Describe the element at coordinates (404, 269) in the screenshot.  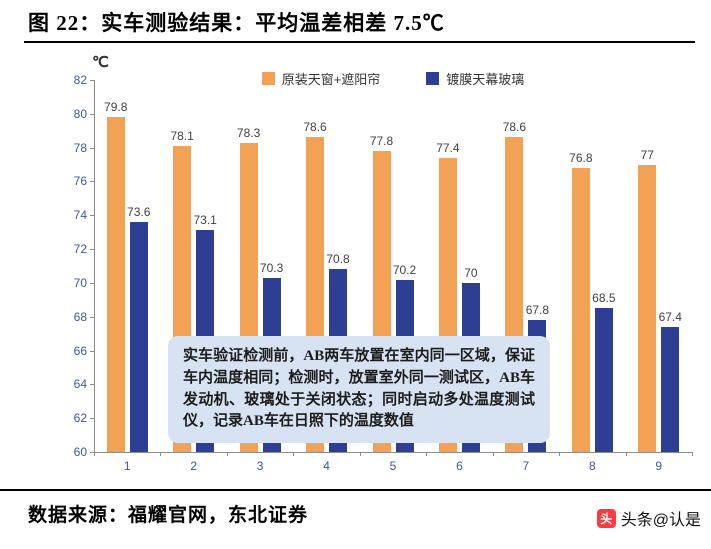
I see `bar-value-label: 70.2` at that location.